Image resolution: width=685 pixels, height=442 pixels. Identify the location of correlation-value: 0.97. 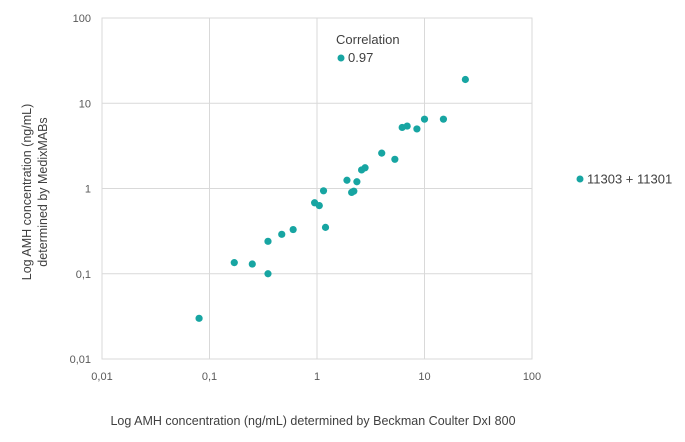
(360, 57).